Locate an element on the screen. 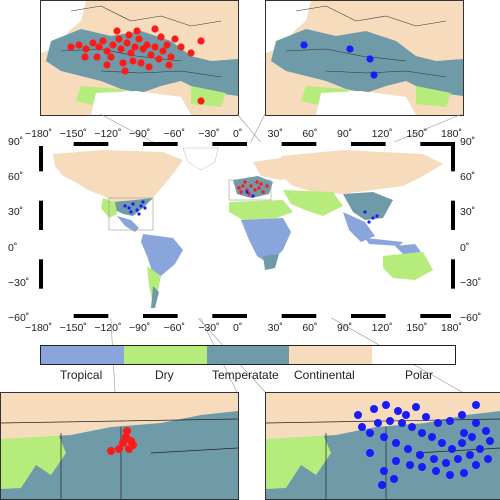 The image size is (500, 500). longitude-tick-label: 120˚ is located at coordinates (382, 328).